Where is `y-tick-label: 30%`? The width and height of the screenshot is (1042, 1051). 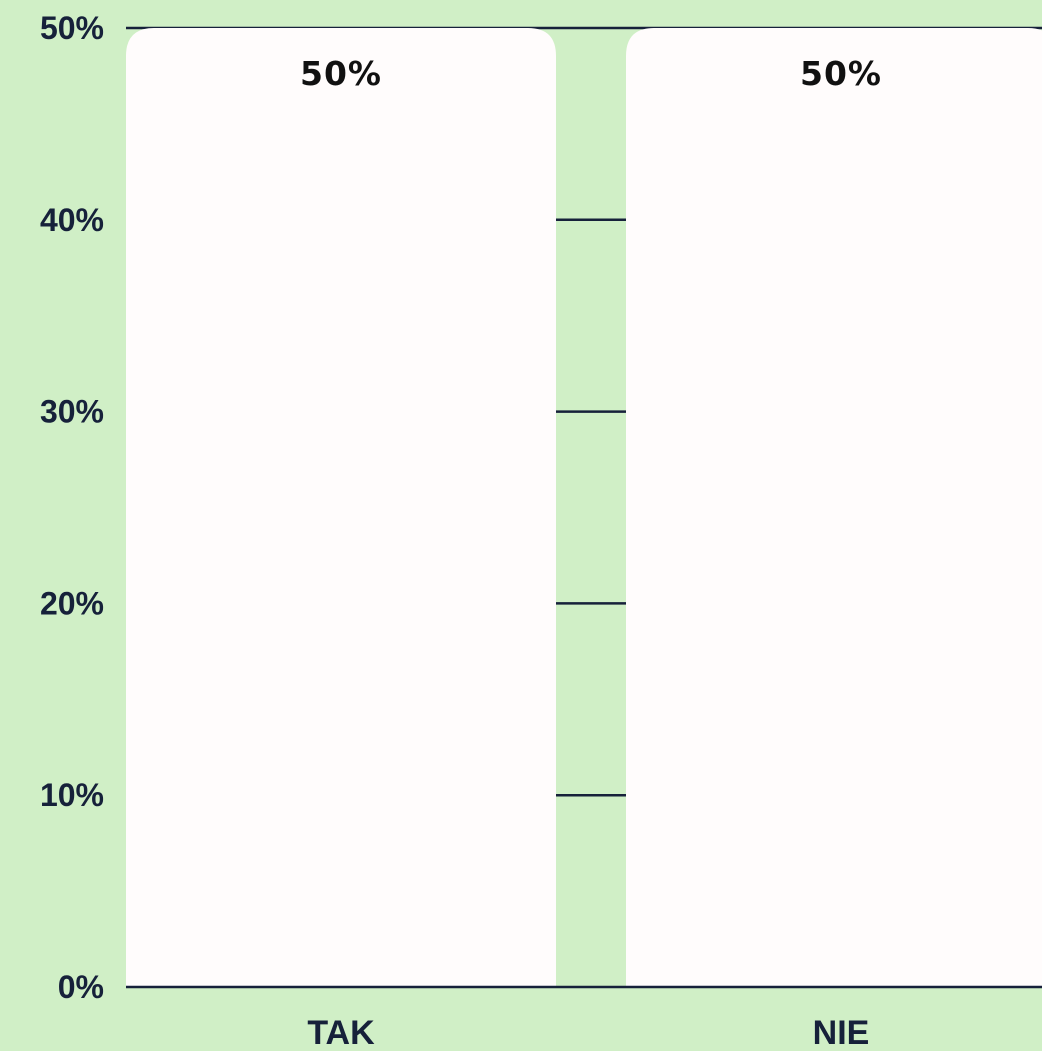
y-tick-label: 30% is located at coordinates (72, 412).